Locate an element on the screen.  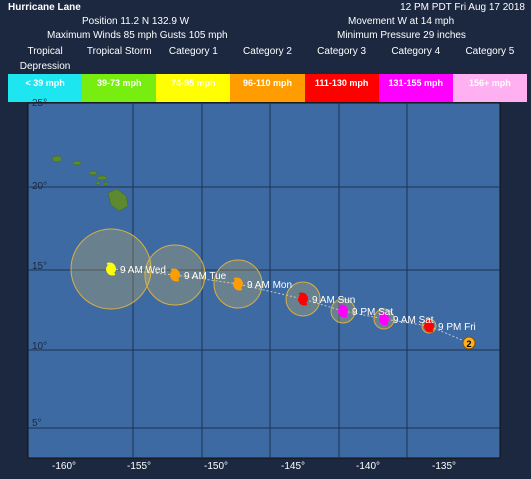
legend-name: Category 2 is located at coordinates (267, 51).